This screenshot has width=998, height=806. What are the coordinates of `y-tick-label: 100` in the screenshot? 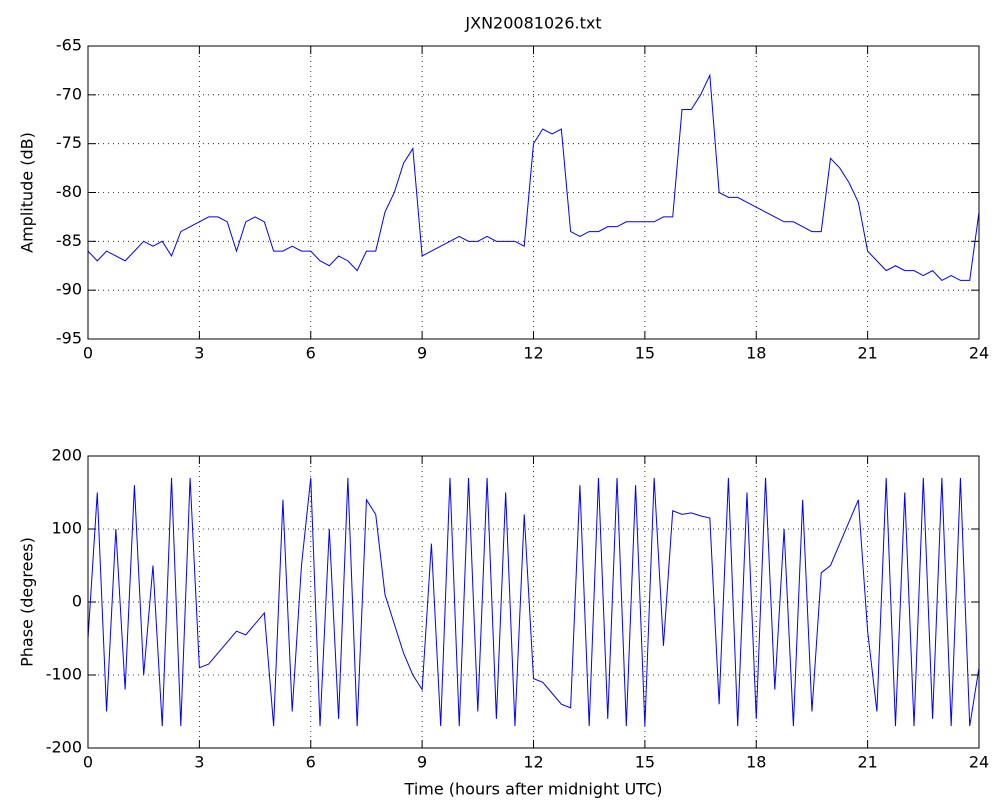 It's located at (66, 528).